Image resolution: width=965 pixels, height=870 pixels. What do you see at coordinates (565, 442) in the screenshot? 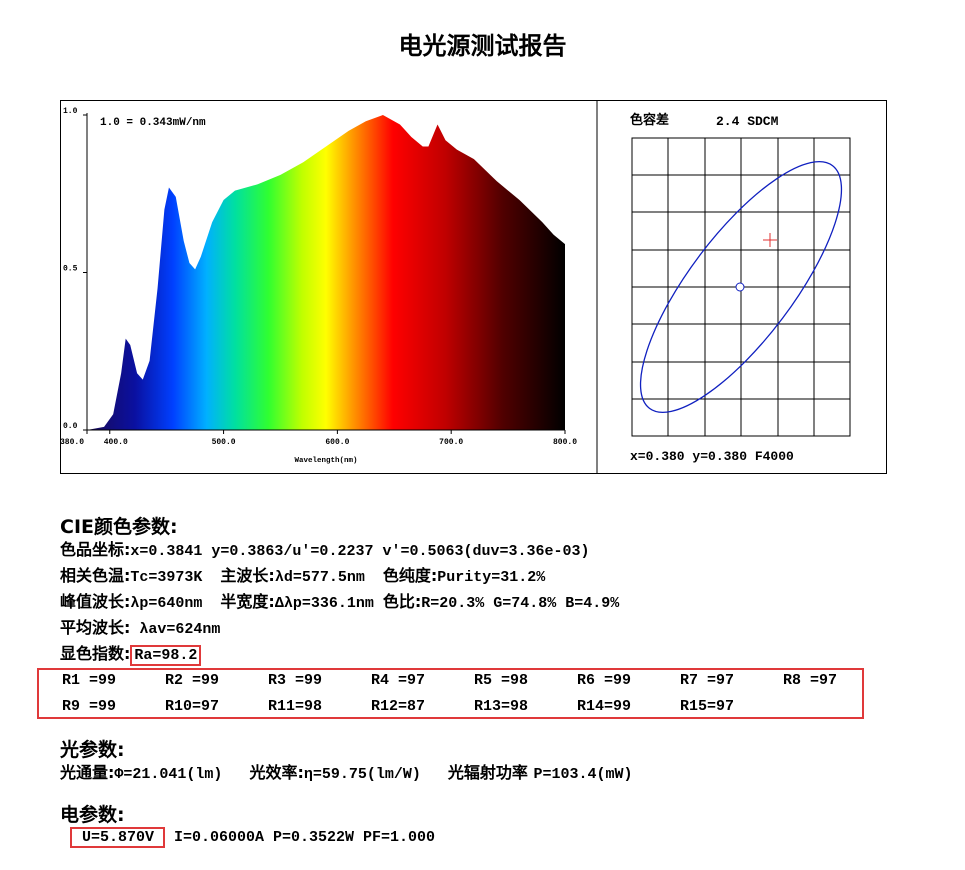
I see `x-tick-label: 800.0` at bounding box center [565, 442].